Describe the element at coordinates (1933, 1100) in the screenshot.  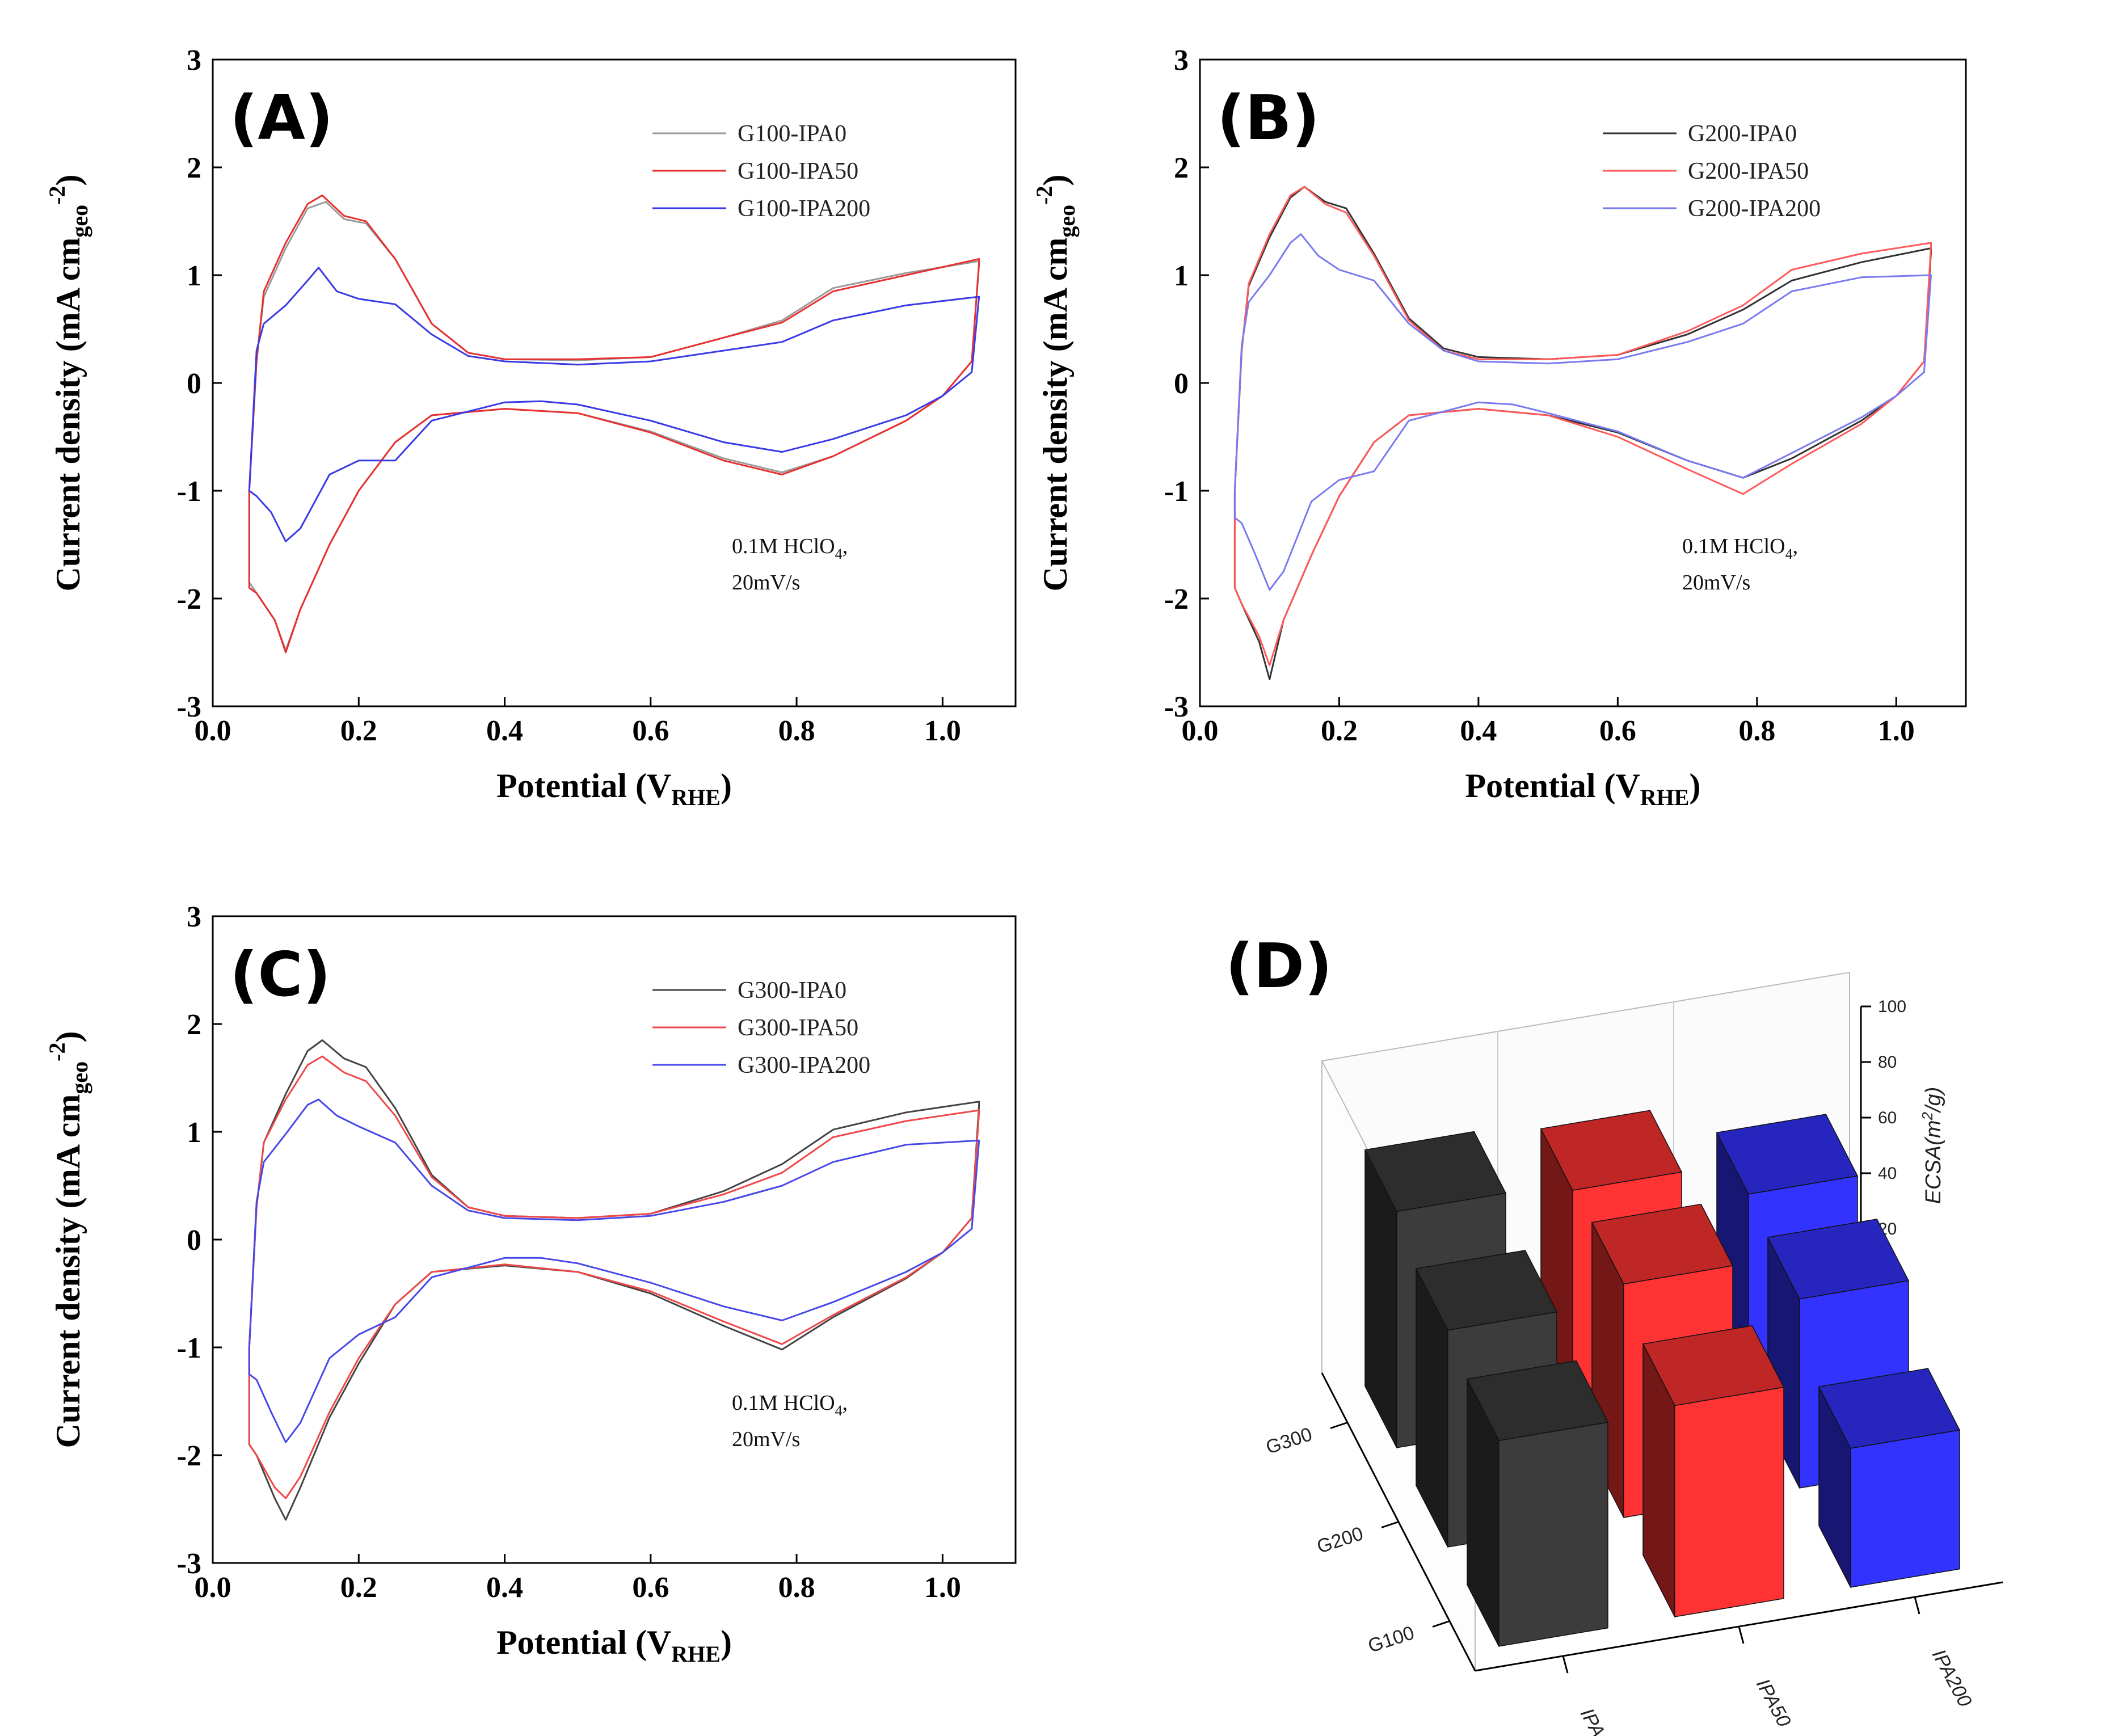
I see `z-axis-label-suffix: /g)` at that location.